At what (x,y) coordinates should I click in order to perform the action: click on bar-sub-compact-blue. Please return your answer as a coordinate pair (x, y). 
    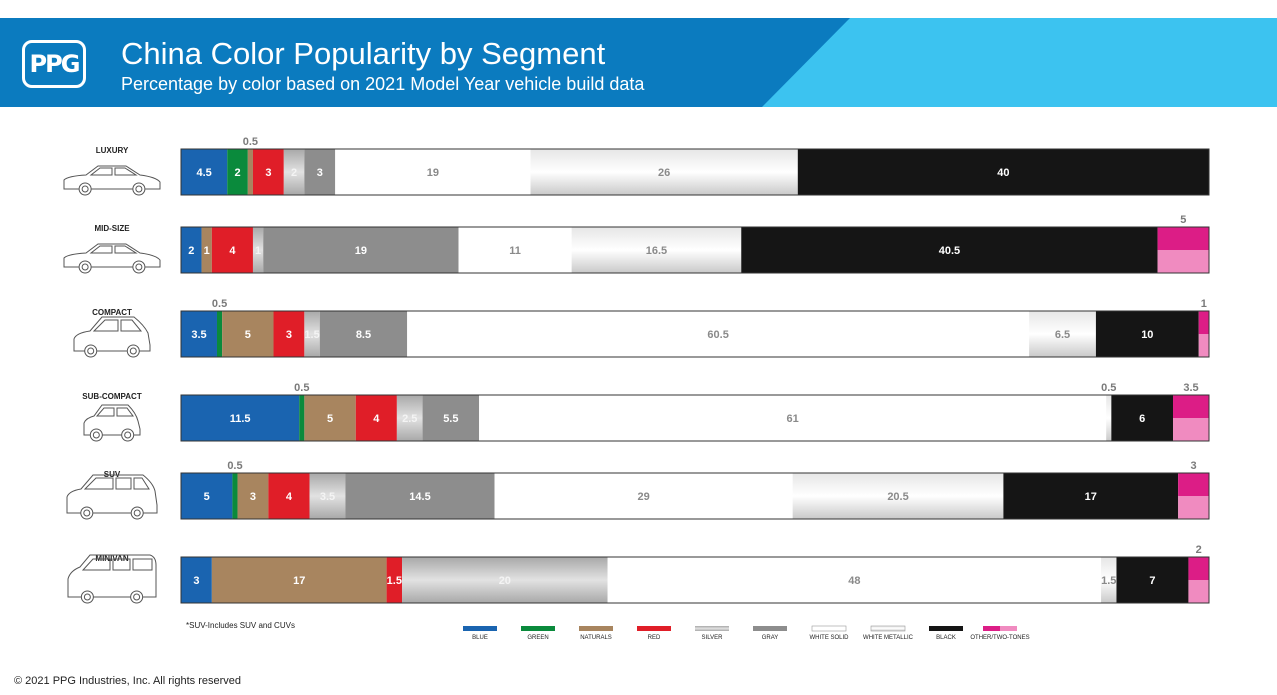
    Looking at the image, I should click on (240, 418).